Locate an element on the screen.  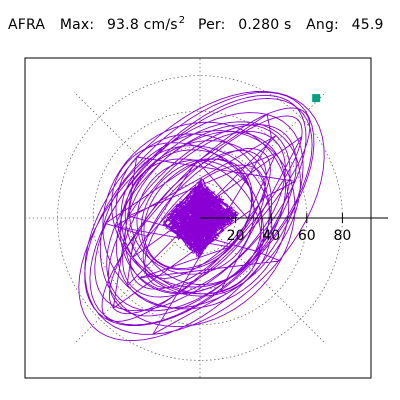
peak-marker-group is located at coordinates (316, 98).